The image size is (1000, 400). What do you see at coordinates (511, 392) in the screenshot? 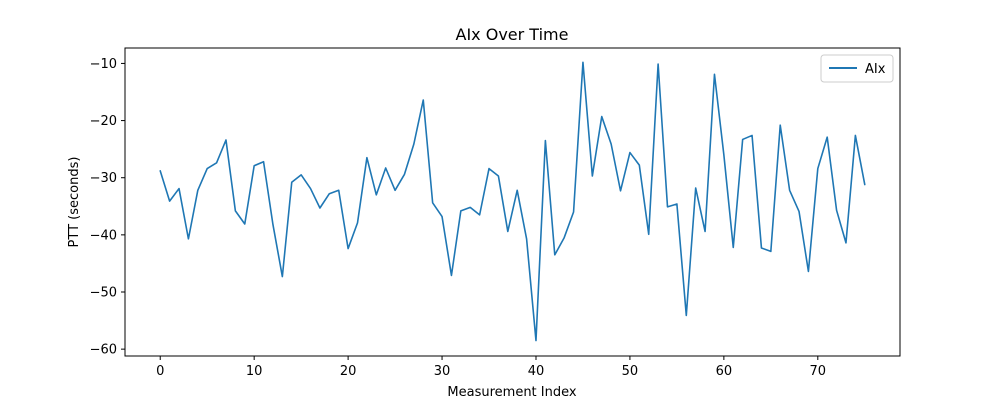
I see `x-axis-label: Measurement Index` at bounding box center [511, 392].